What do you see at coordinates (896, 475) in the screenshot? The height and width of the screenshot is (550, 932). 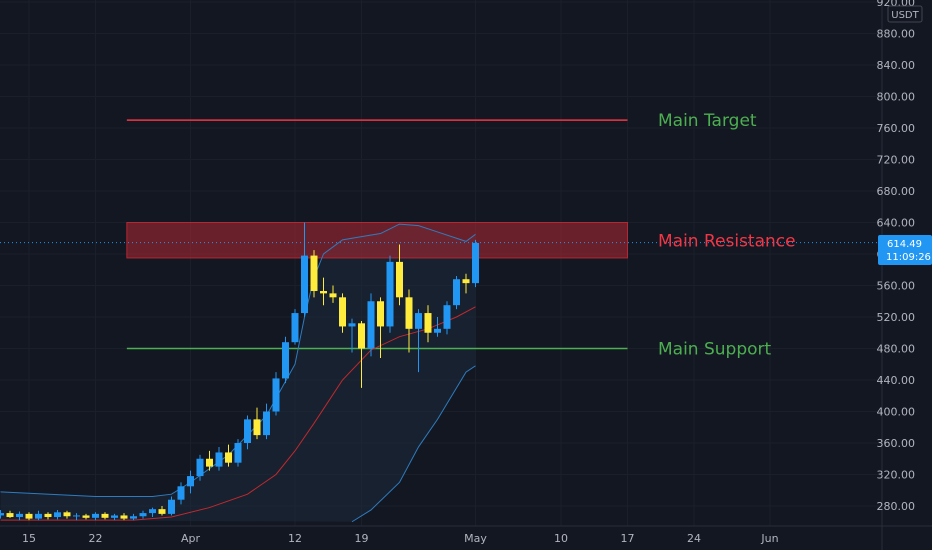 I see `y-tick-label: 320.00` at bounding box center [896, 475].